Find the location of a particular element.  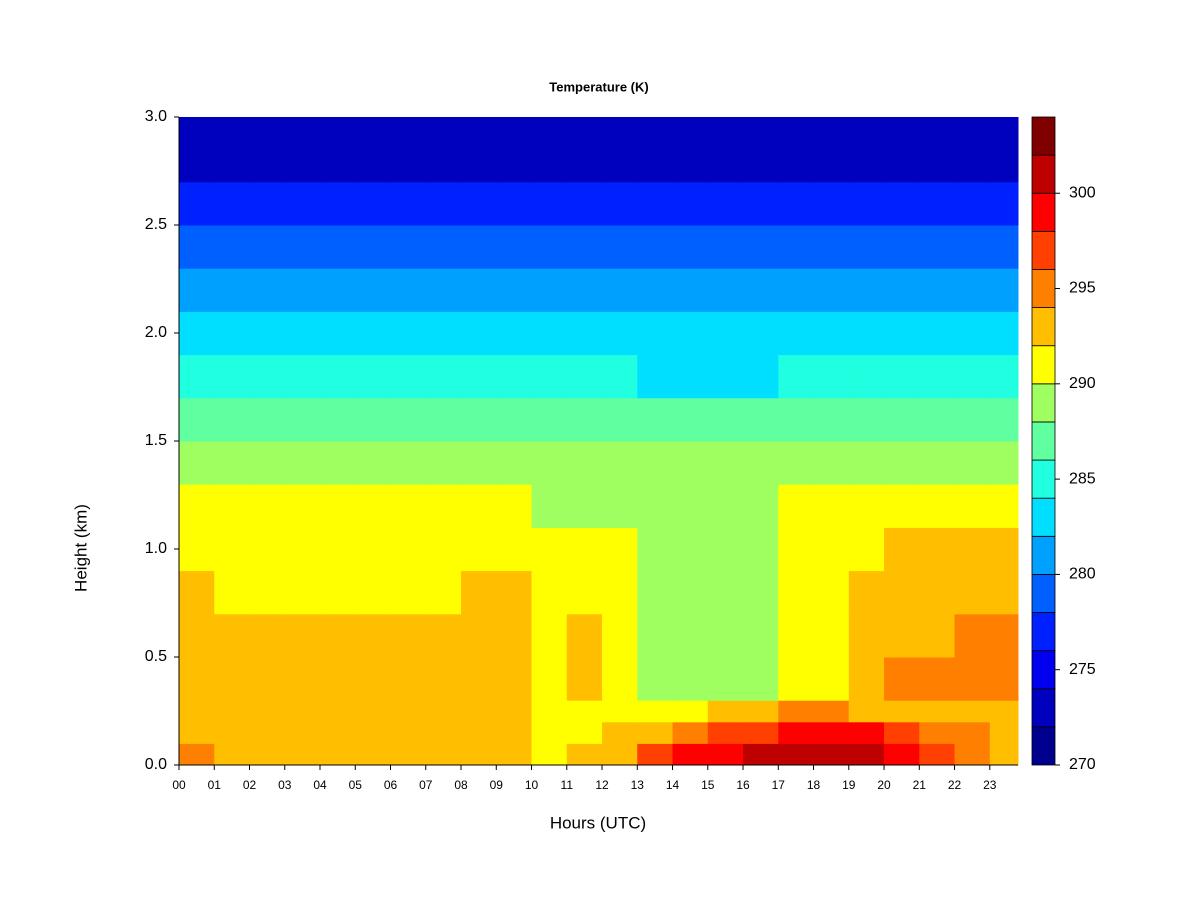

x-tick-label: 07 is located at coordinates (426, 785).